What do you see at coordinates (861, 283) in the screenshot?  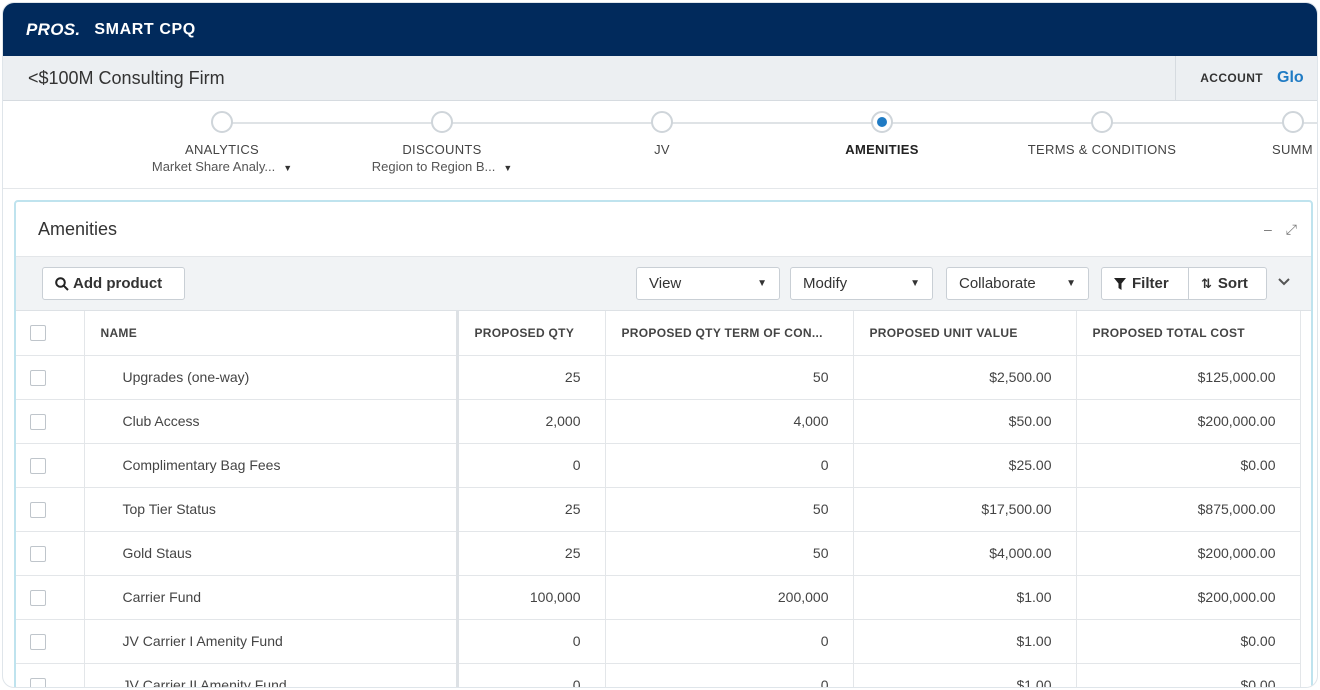 I see `modify-dropdown: Modify ▼` at bounding box center [861, 283].